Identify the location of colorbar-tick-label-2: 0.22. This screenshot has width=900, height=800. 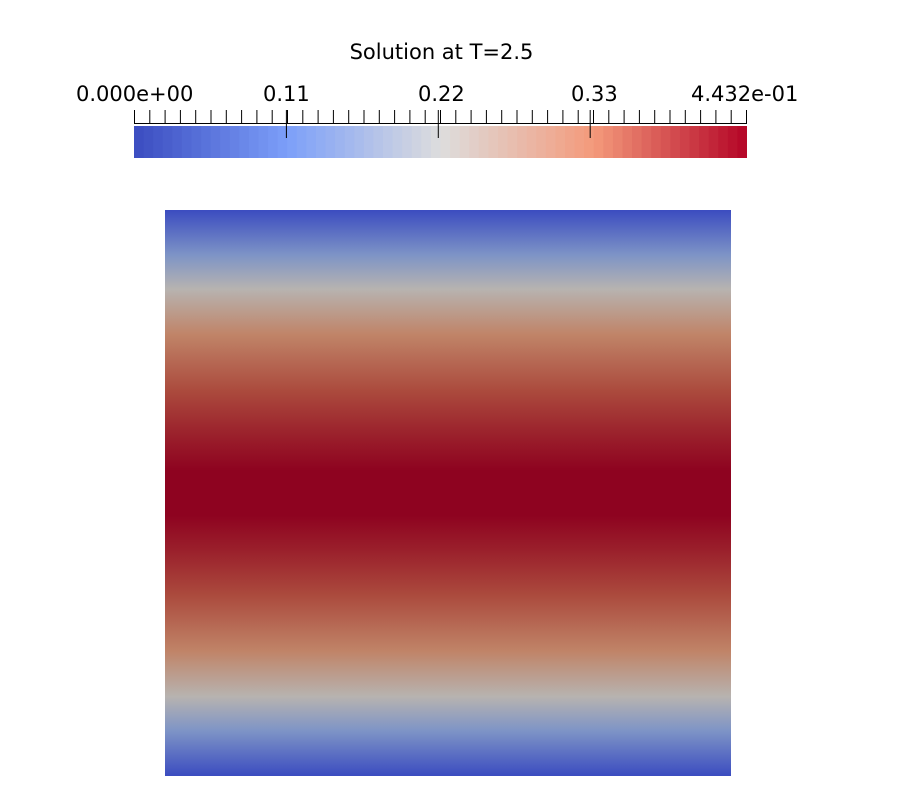
(441, 94).